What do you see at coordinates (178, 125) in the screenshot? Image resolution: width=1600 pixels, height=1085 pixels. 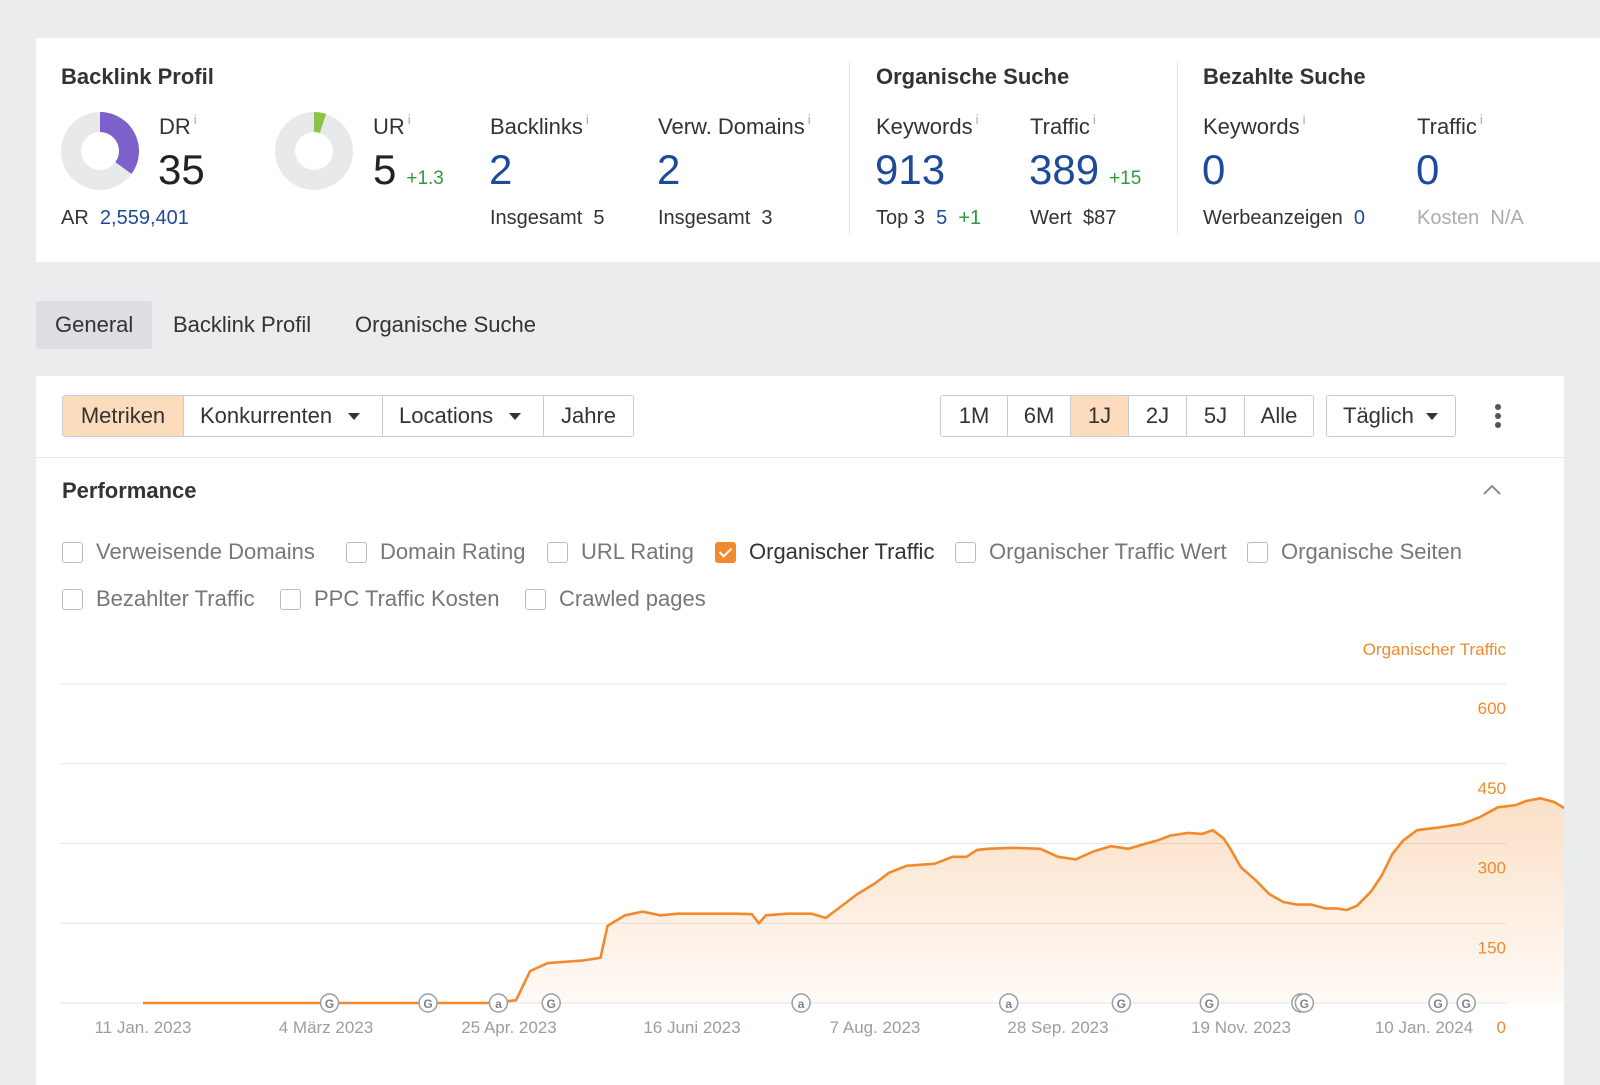 I see `dr-label: DR i` at bounding box center [178, 125].